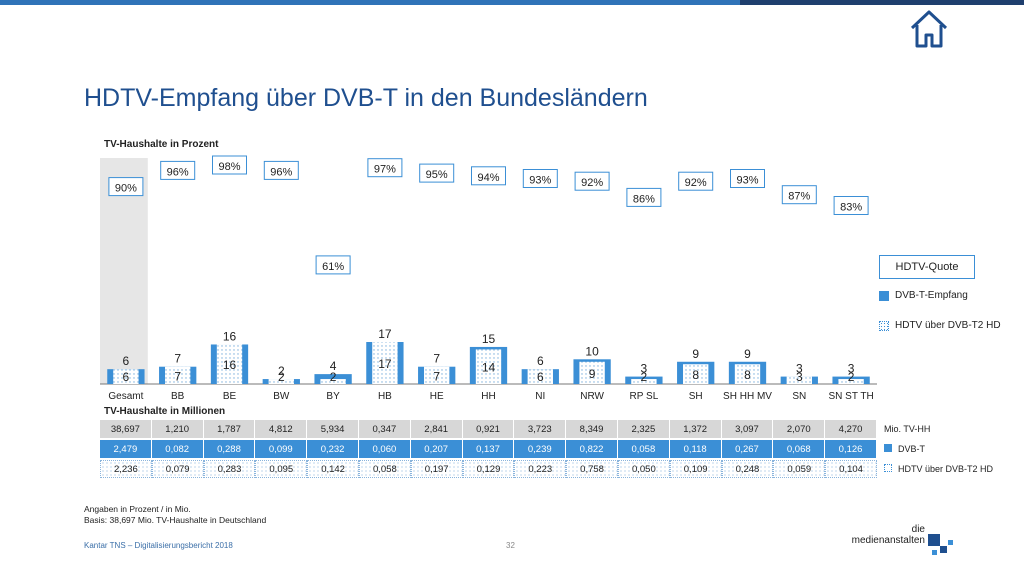 The image size is (1024, 576). I want to click on table-row-label-text: HDTV über DVB-T2 HD, so click(946, 469).